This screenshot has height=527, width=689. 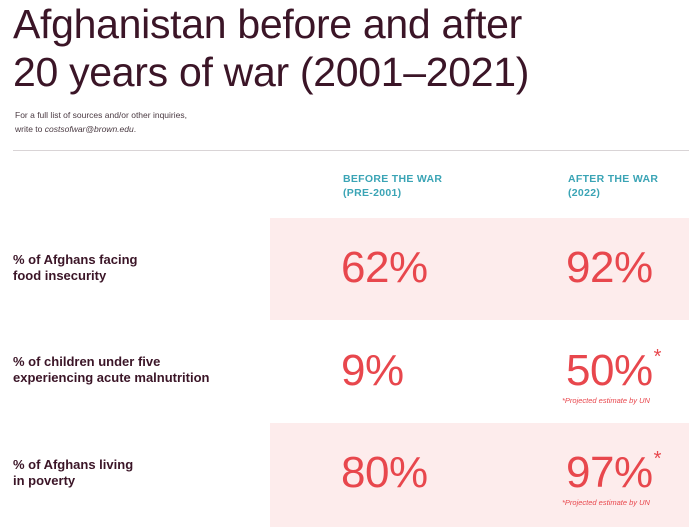 I want to click on source-line-2: write to costsofwar@brown.edu., so click(x=76, y=129).